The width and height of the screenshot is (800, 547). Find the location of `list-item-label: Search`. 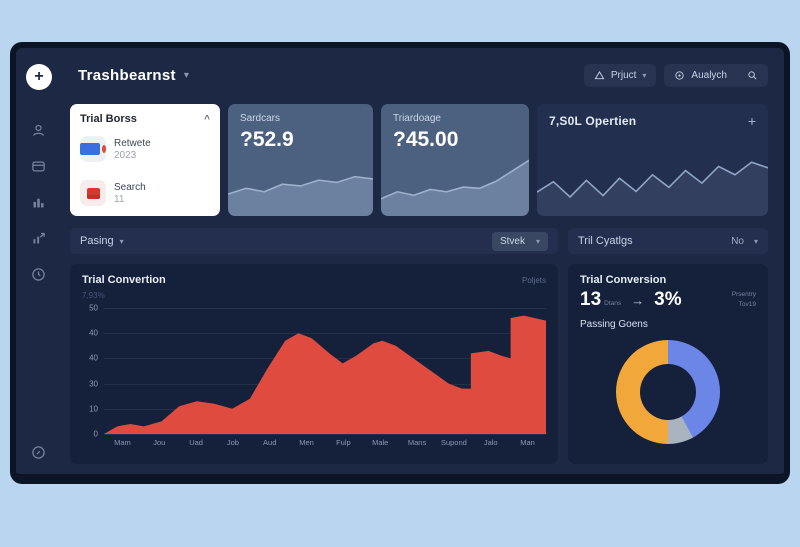

list-item-label: Search is located at coordinates (130, 187).